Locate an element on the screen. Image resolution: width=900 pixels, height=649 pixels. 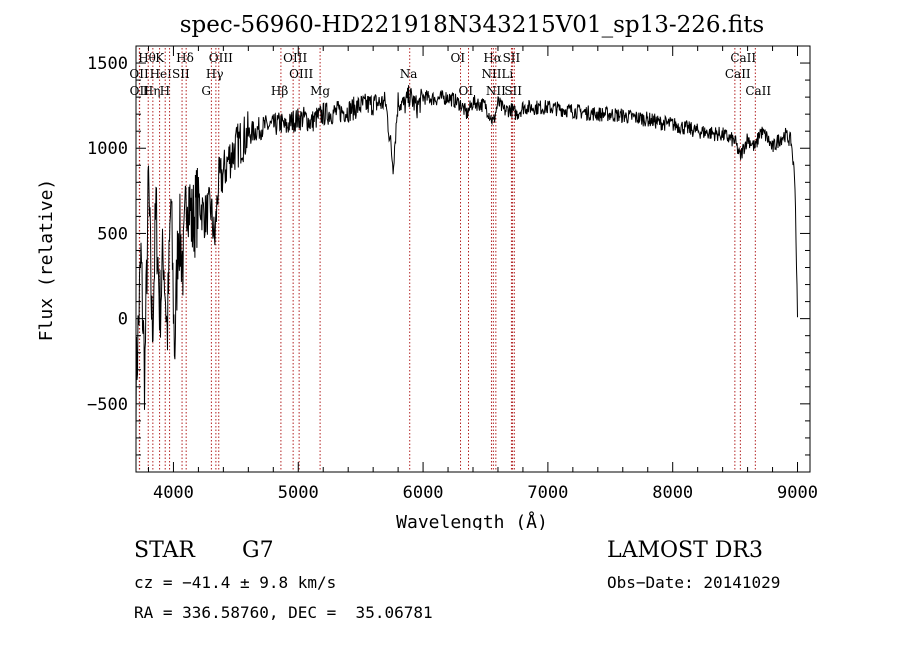
subclass: G7 is located at coordinates (258, 550).